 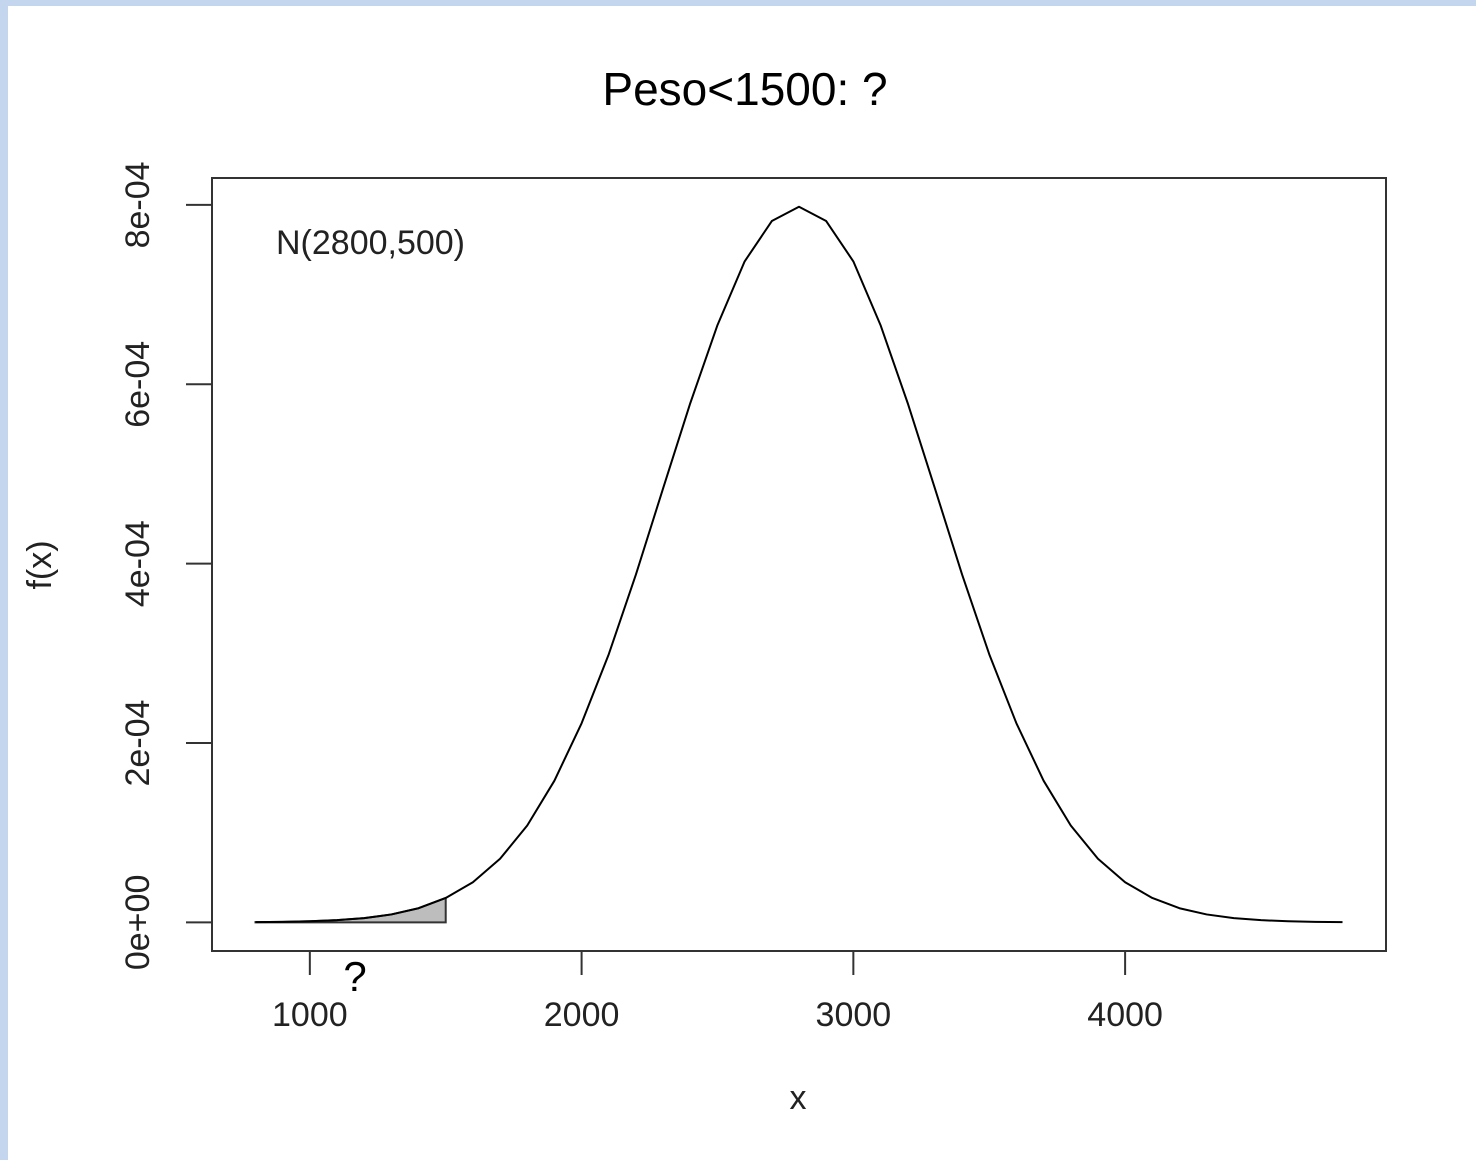 I want to click on frame-top, so click(x=738, y=3).